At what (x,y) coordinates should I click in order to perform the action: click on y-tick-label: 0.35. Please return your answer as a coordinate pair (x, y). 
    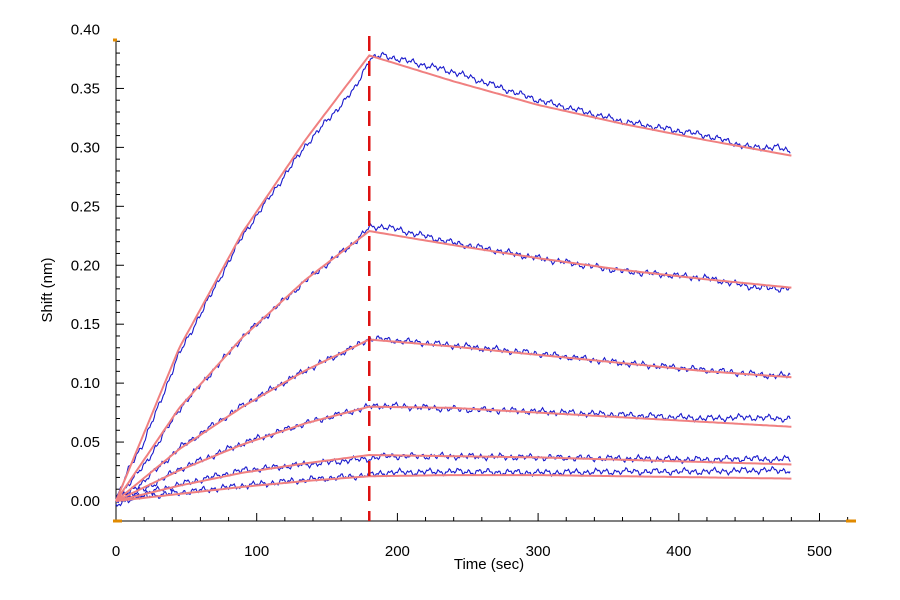
    Looking at the image, I should click on (85, 88).